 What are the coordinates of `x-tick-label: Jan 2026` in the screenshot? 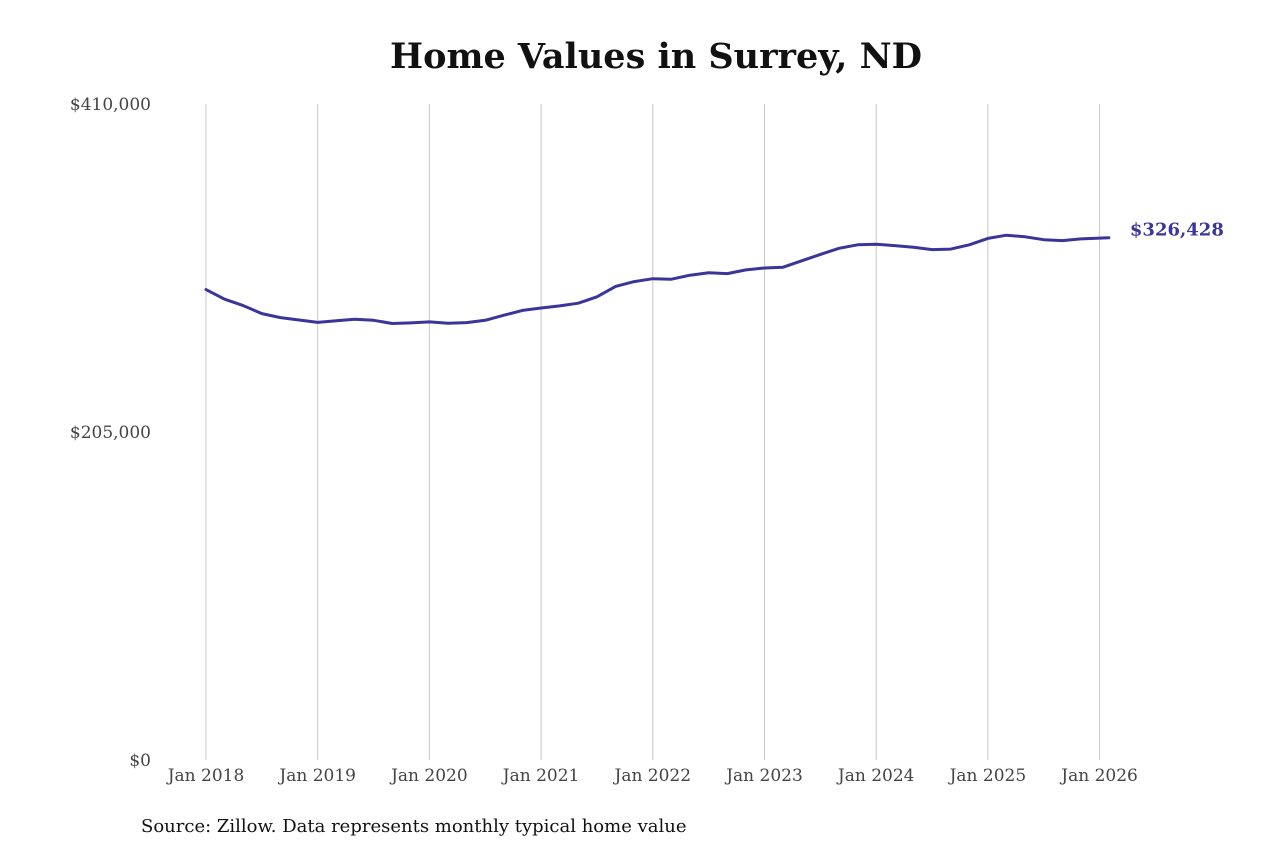 It's located at (1098, 776).